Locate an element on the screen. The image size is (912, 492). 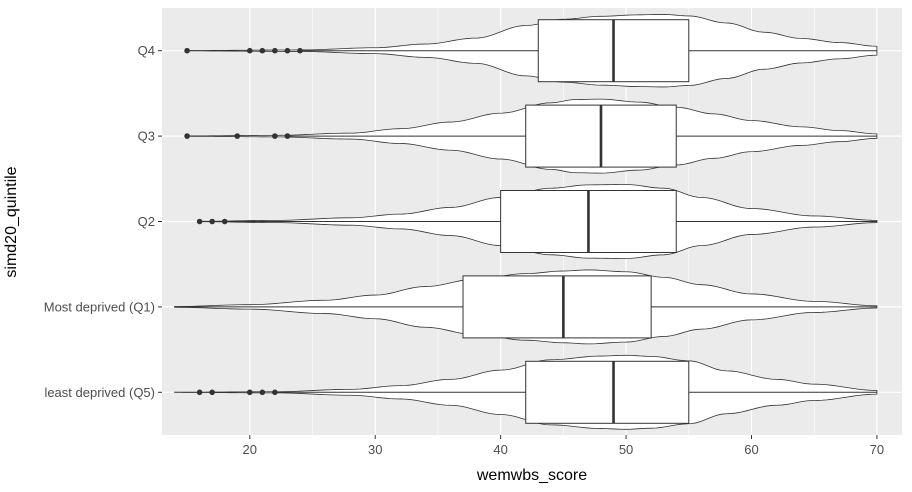
y-tick-label: Q3 is located at coordinates (146, 136).